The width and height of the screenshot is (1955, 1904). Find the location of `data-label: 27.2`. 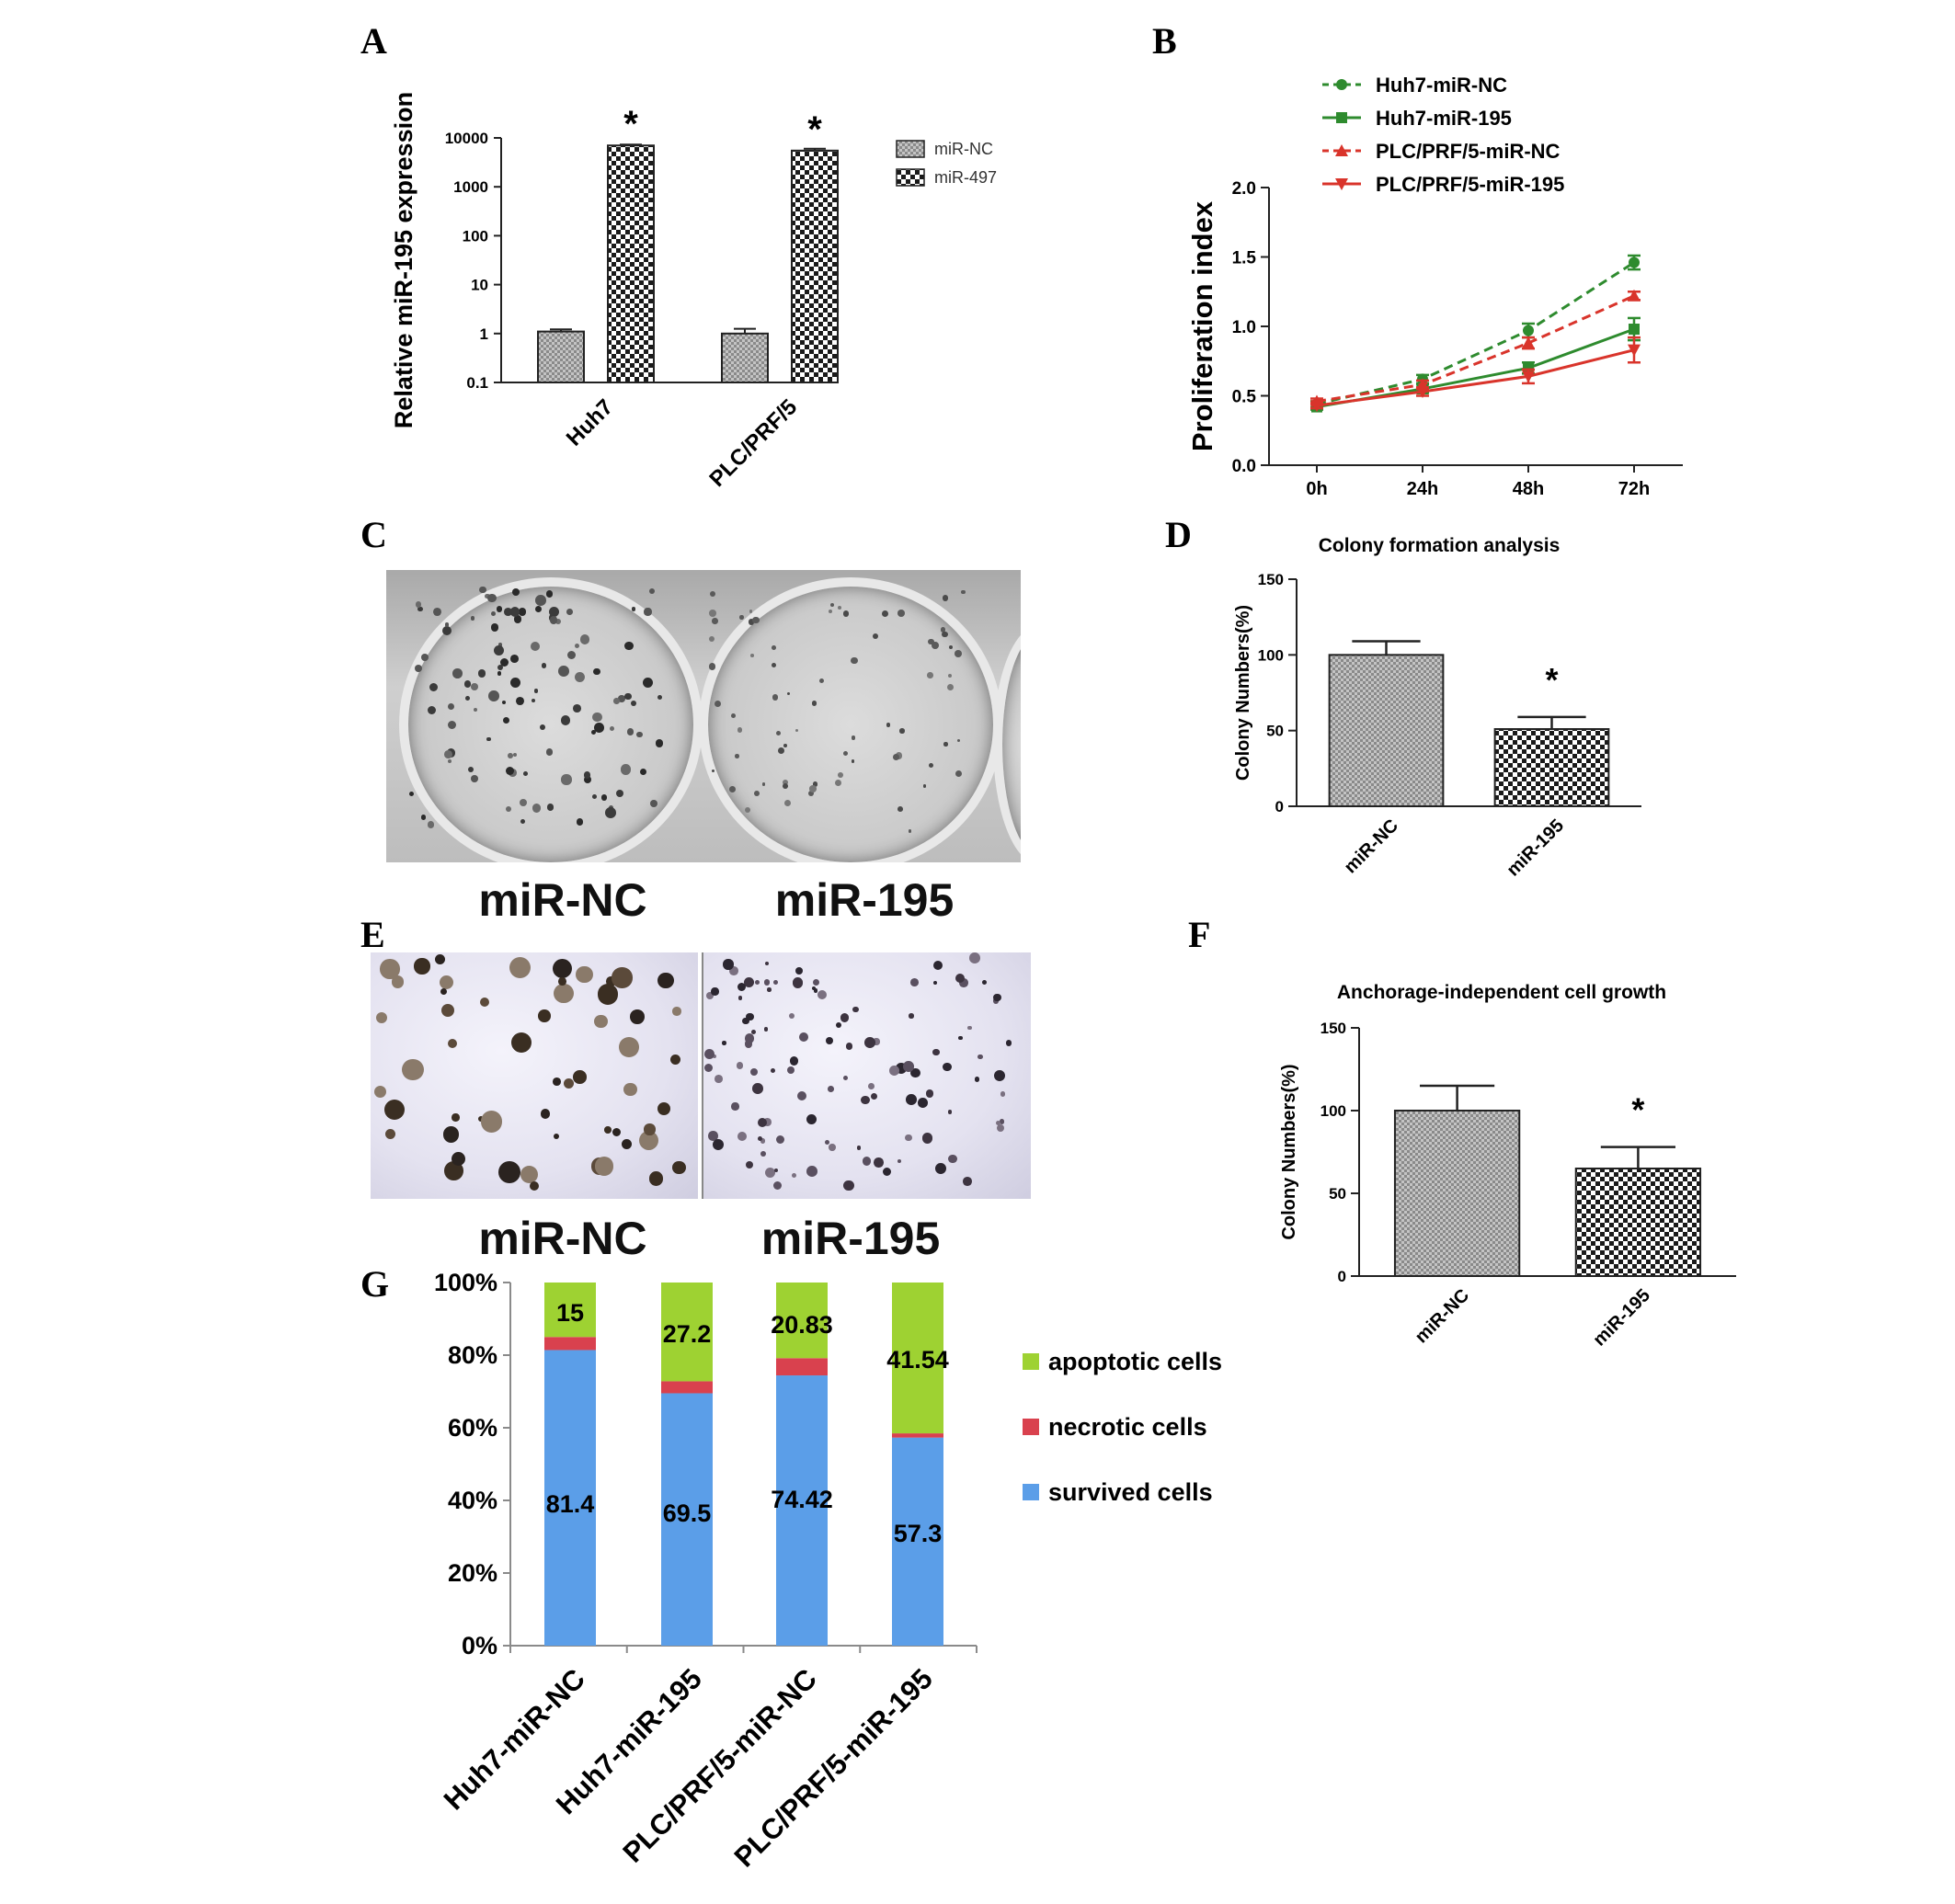

data-label: 27.2 is located at coordinates (688, 1334).